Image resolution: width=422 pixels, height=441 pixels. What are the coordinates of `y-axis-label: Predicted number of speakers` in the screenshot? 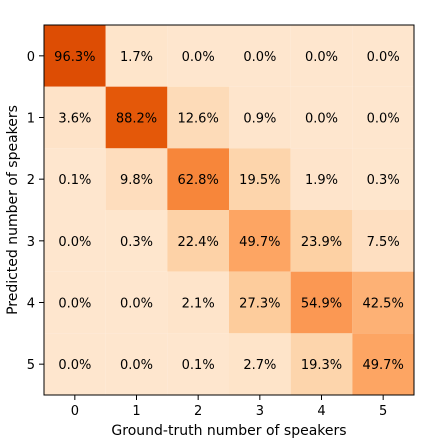 It's located at (13, 210).